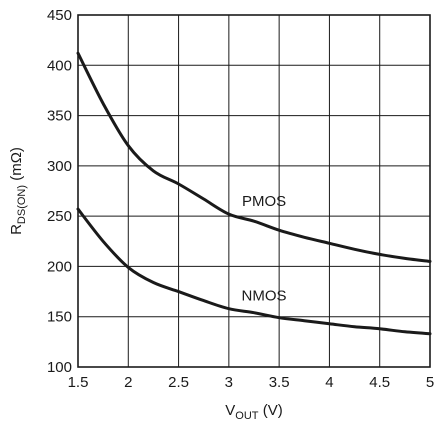  I want to click on x-tick-label: 5, so click(430, 382).